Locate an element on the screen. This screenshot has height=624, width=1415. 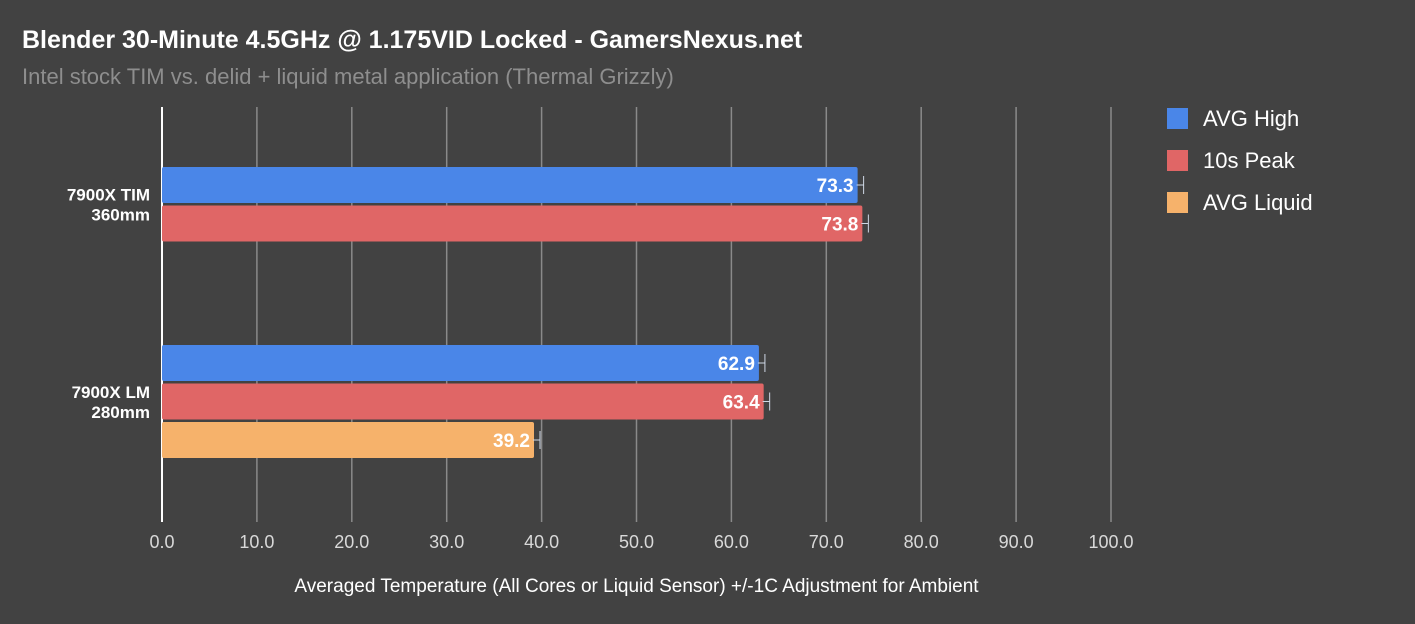
data-label: 73.3 is located at coordinates (835, 186).